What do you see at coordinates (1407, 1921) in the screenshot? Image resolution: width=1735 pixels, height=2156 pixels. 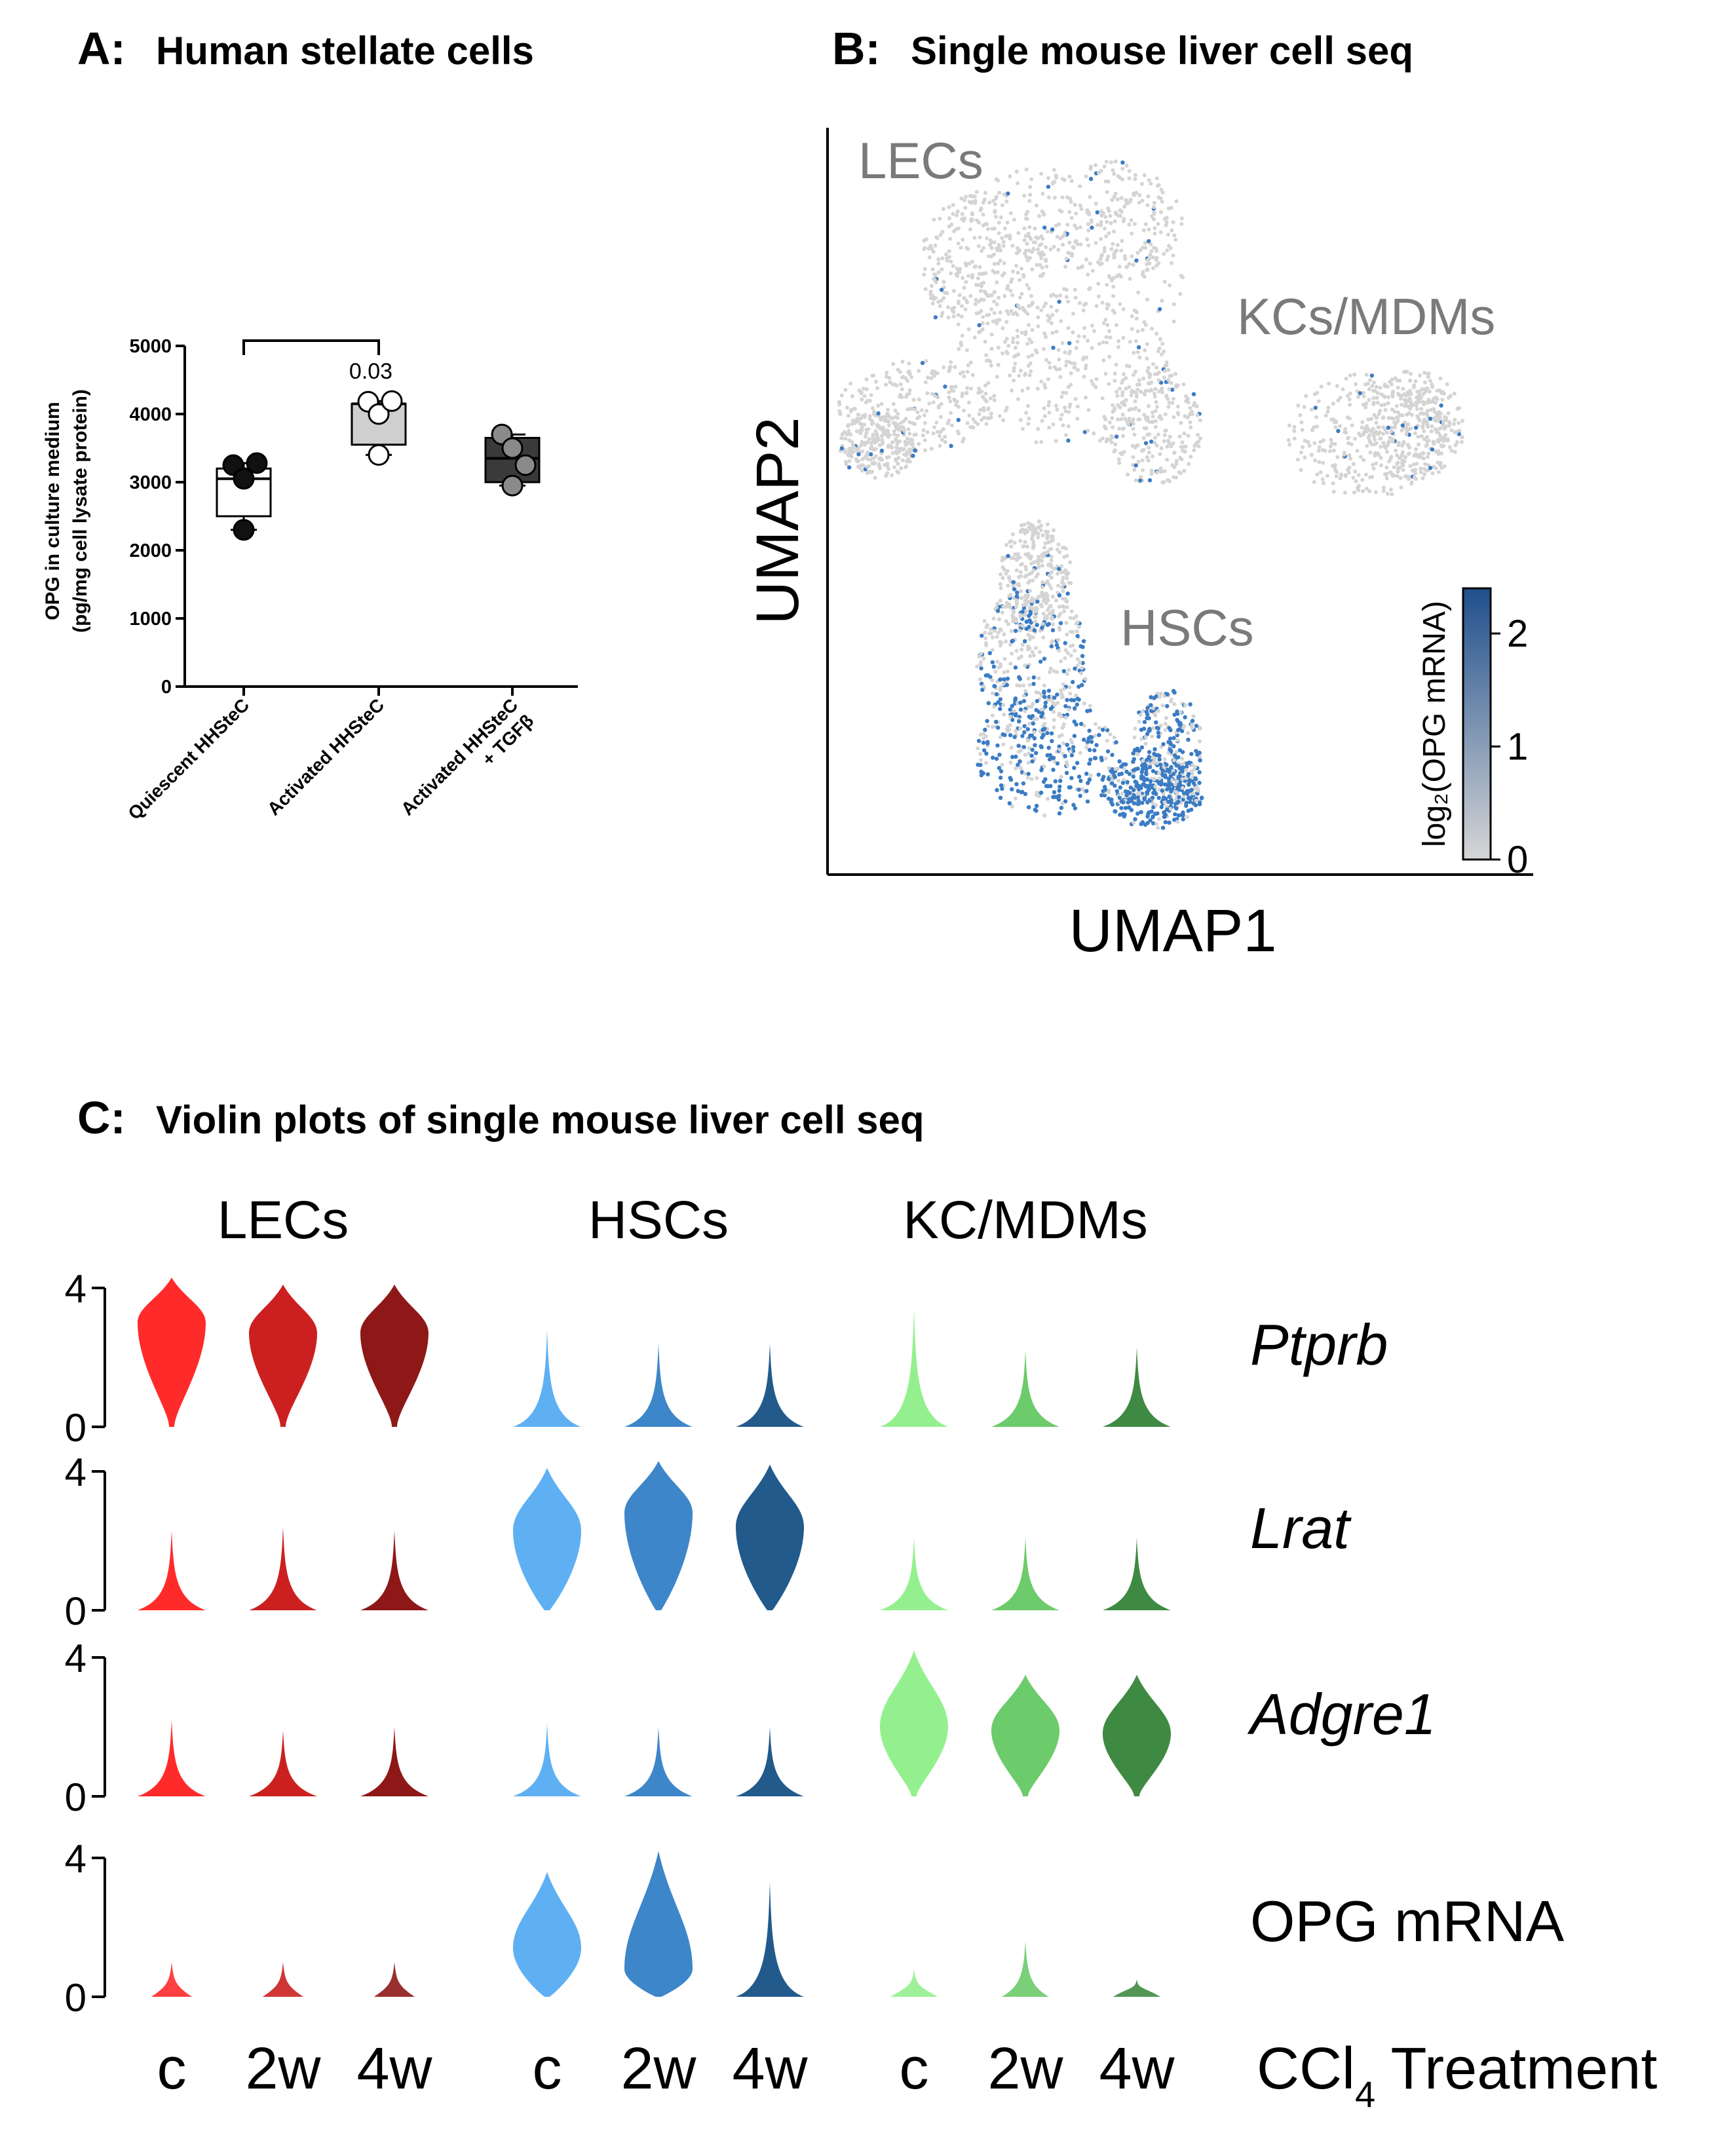 I see `c-gene-label: OPG mRNA` at bounding box center [1407, 1921].